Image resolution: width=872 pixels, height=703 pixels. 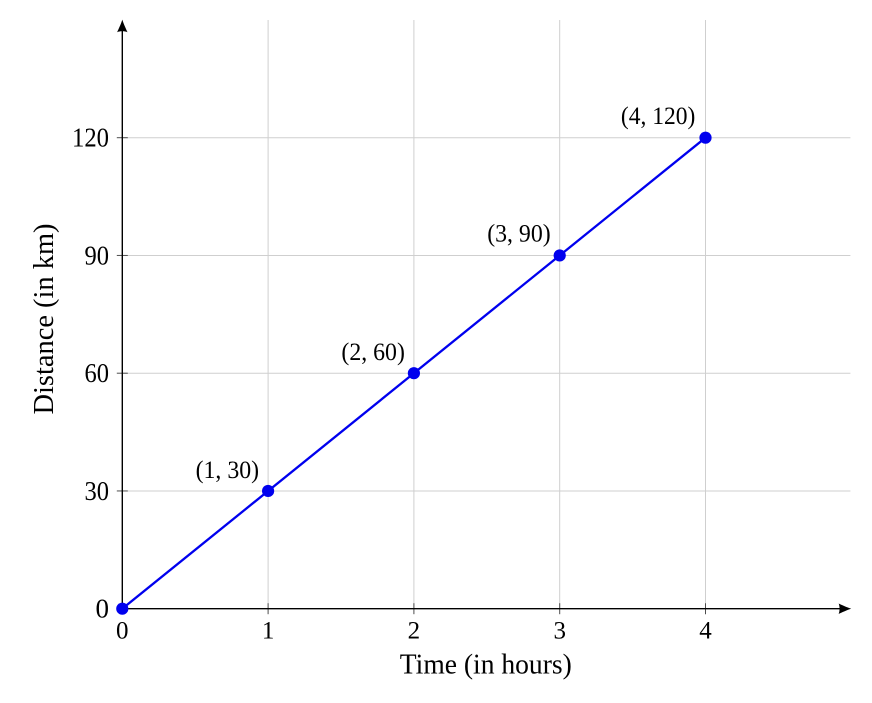 What do you see at coordinates (97, 255) in the screenshot?
I see `svg-text: 90` at bounding box center [97, 255].